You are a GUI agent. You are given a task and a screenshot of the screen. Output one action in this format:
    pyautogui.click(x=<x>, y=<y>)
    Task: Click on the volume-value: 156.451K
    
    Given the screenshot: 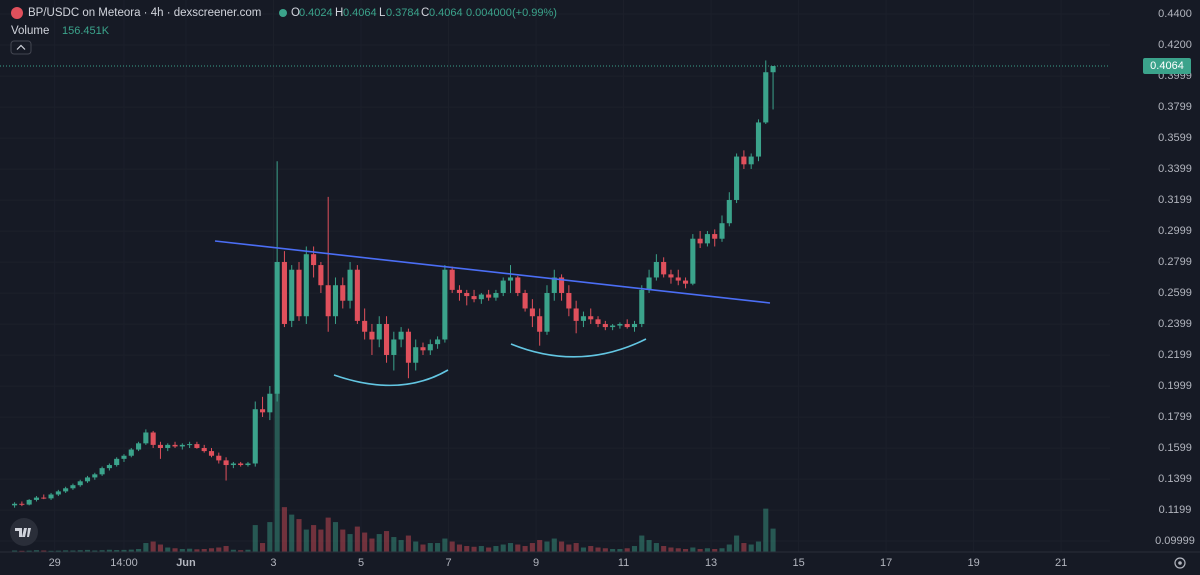 What is the action you would take?
    pyautogui.click(x=86, y=31)
    